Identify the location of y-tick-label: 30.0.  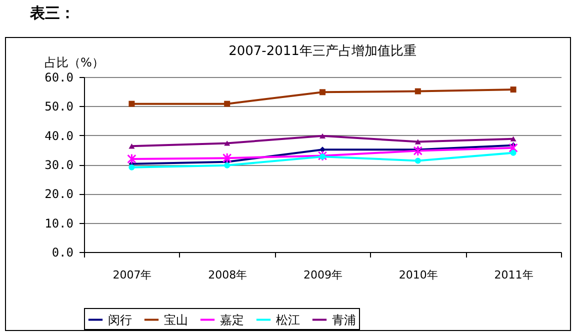
(59, 165).